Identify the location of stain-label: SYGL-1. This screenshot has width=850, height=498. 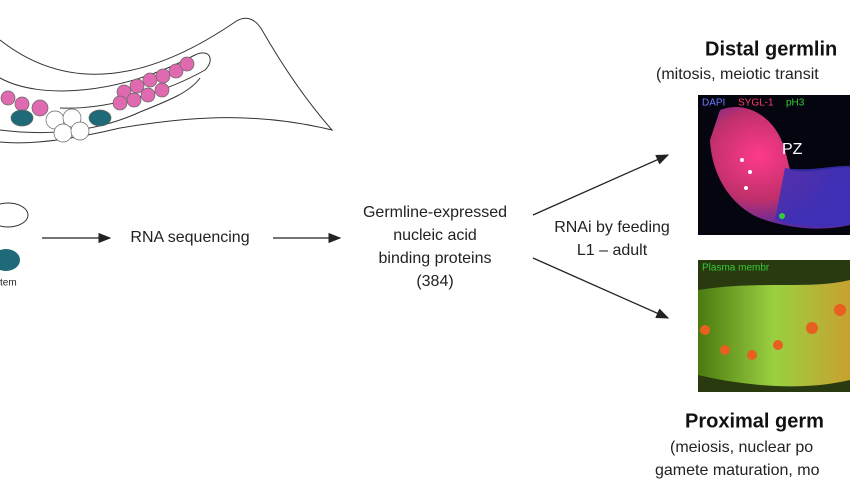
(756, 103).